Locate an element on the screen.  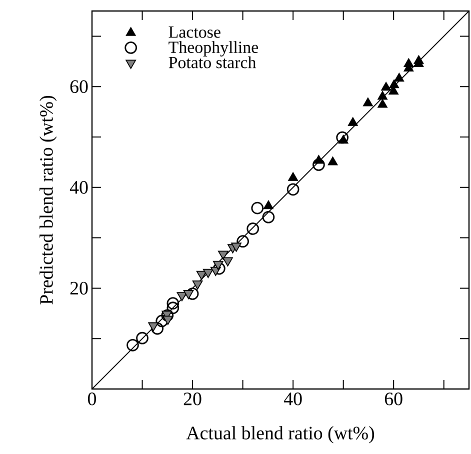
legend-label: Lactose is located at coordinates (194, 32).